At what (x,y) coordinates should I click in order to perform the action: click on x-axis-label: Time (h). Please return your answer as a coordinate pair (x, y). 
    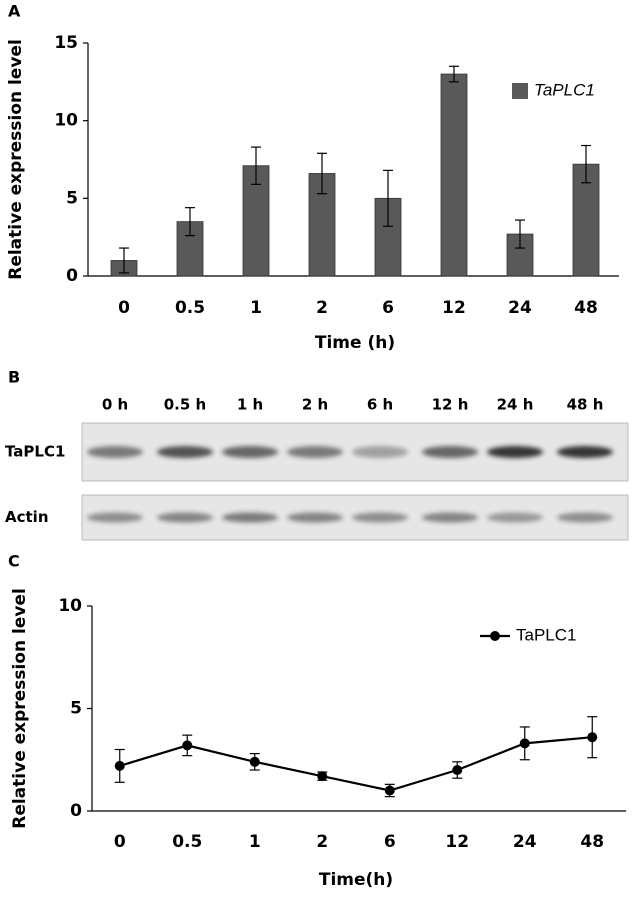
    Looking at the image, I should click on (355, 343).